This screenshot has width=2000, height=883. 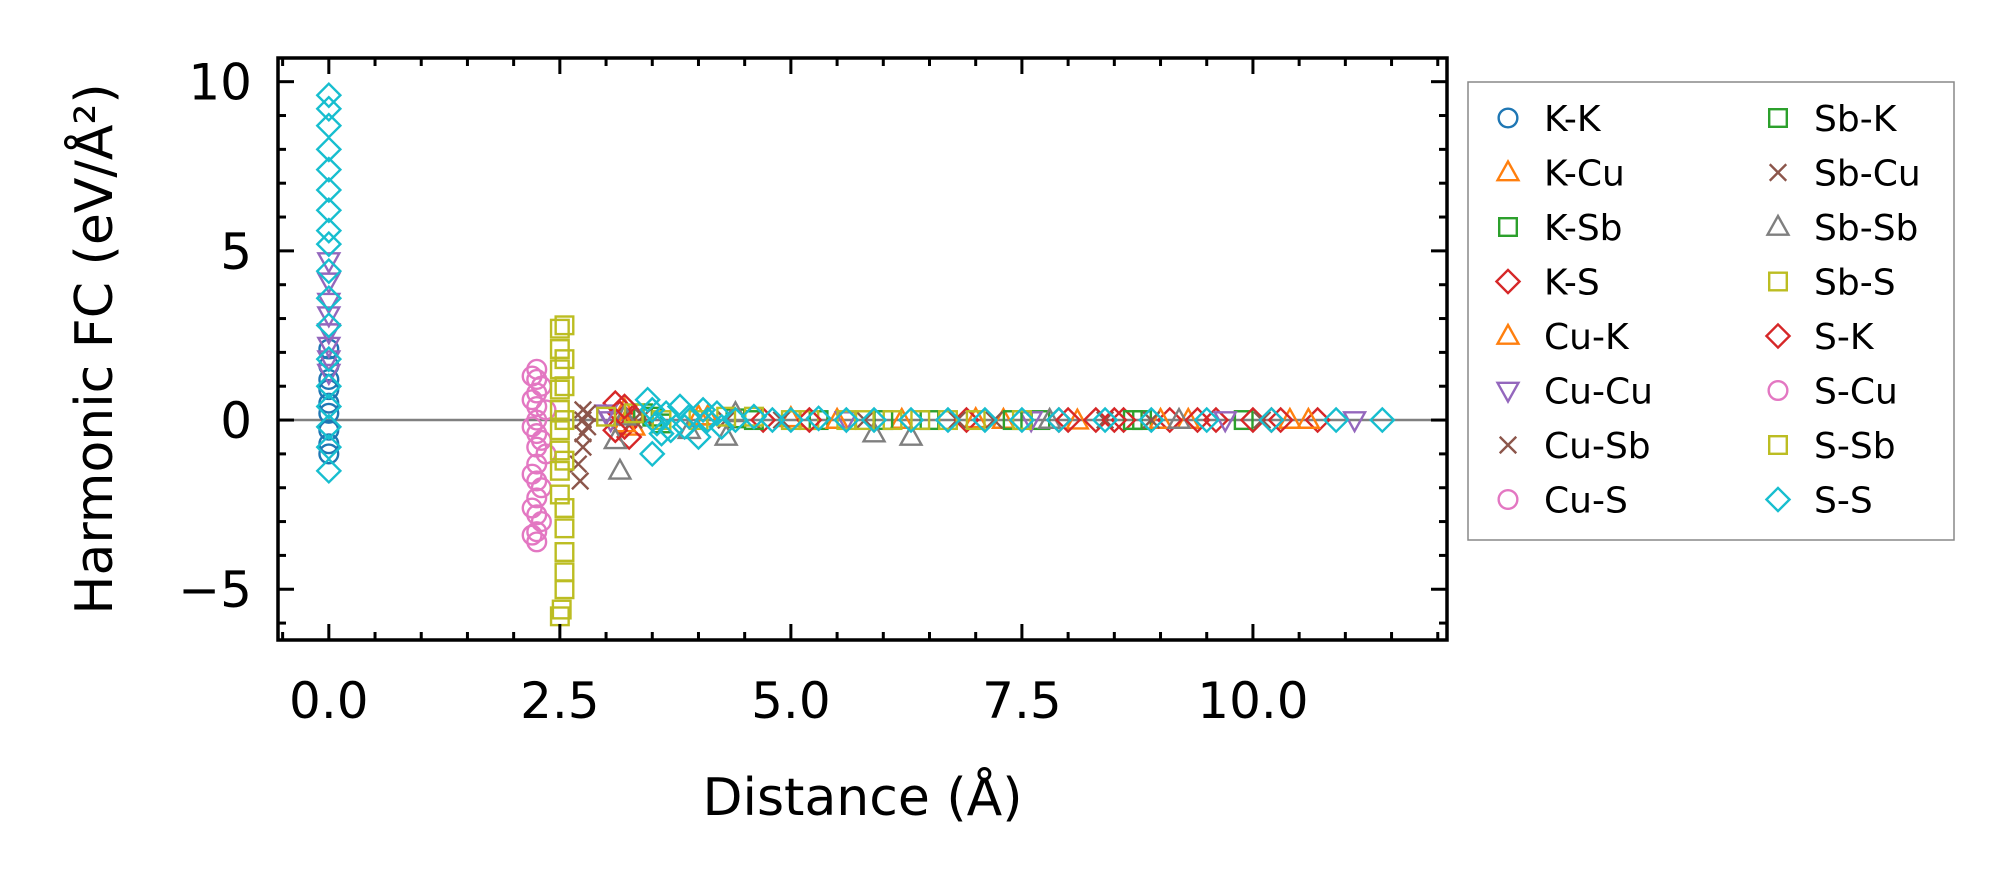 What do you see at coordinates (1572, 283) in the screenshot?
I see `legend-label: K-S` at bounding box center [1572, 283].